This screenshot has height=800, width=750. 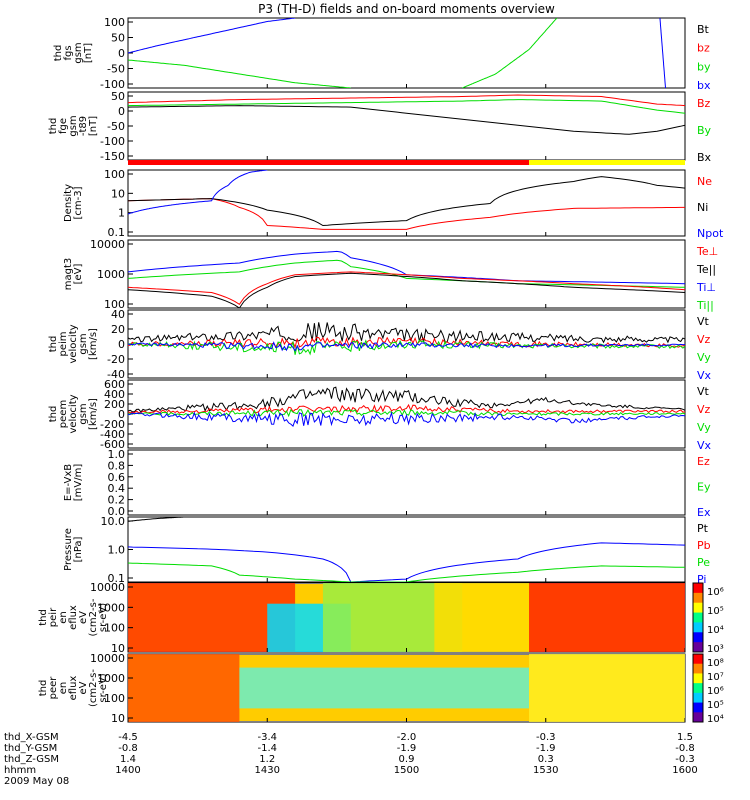 I want to click on panel-efield: 1.00.80.60.40.20.0 E=-VxB [mV/m] Ez Ey Ex, so click(x=387, y=483).